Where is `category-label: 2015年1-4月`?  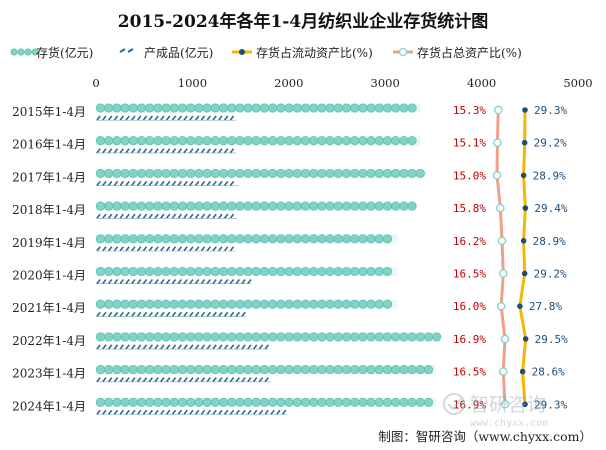
category-label: 2015年1-4月 is located at coordinates (49, 112).